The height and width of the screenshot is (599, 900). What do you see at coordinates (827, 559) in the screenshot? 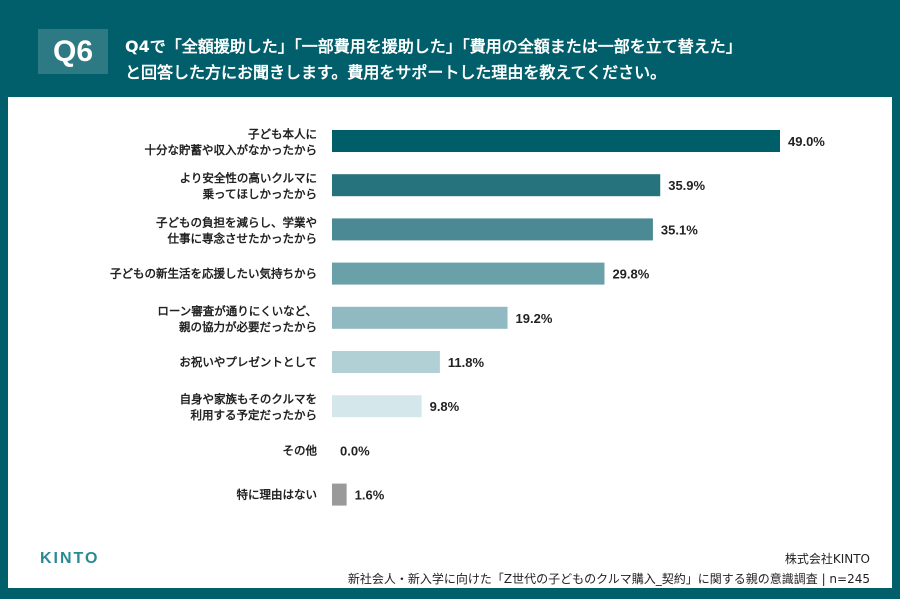
I see `company-name: 株式会社KINTO` at bounding box center [827, 559].